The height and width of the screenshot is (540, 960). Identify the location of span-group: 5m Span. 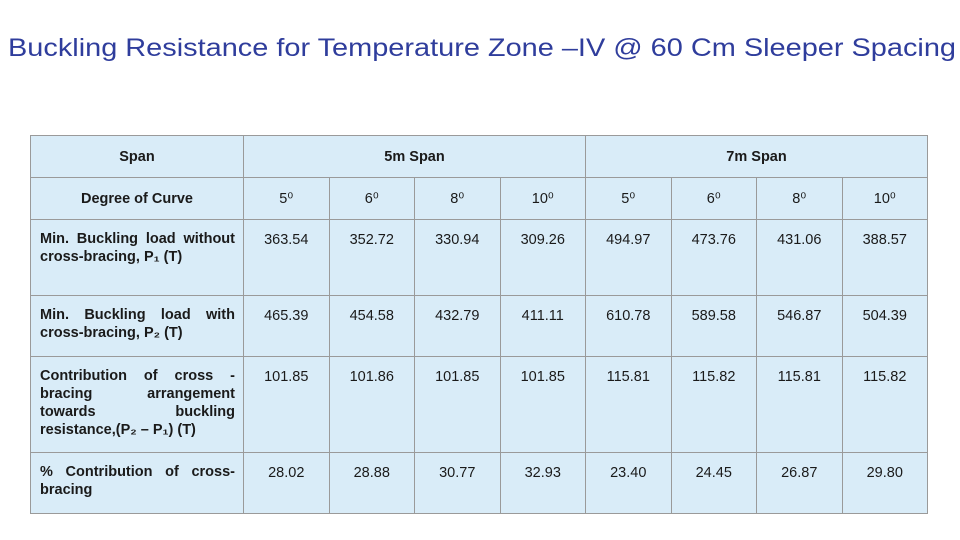
(414, 156).